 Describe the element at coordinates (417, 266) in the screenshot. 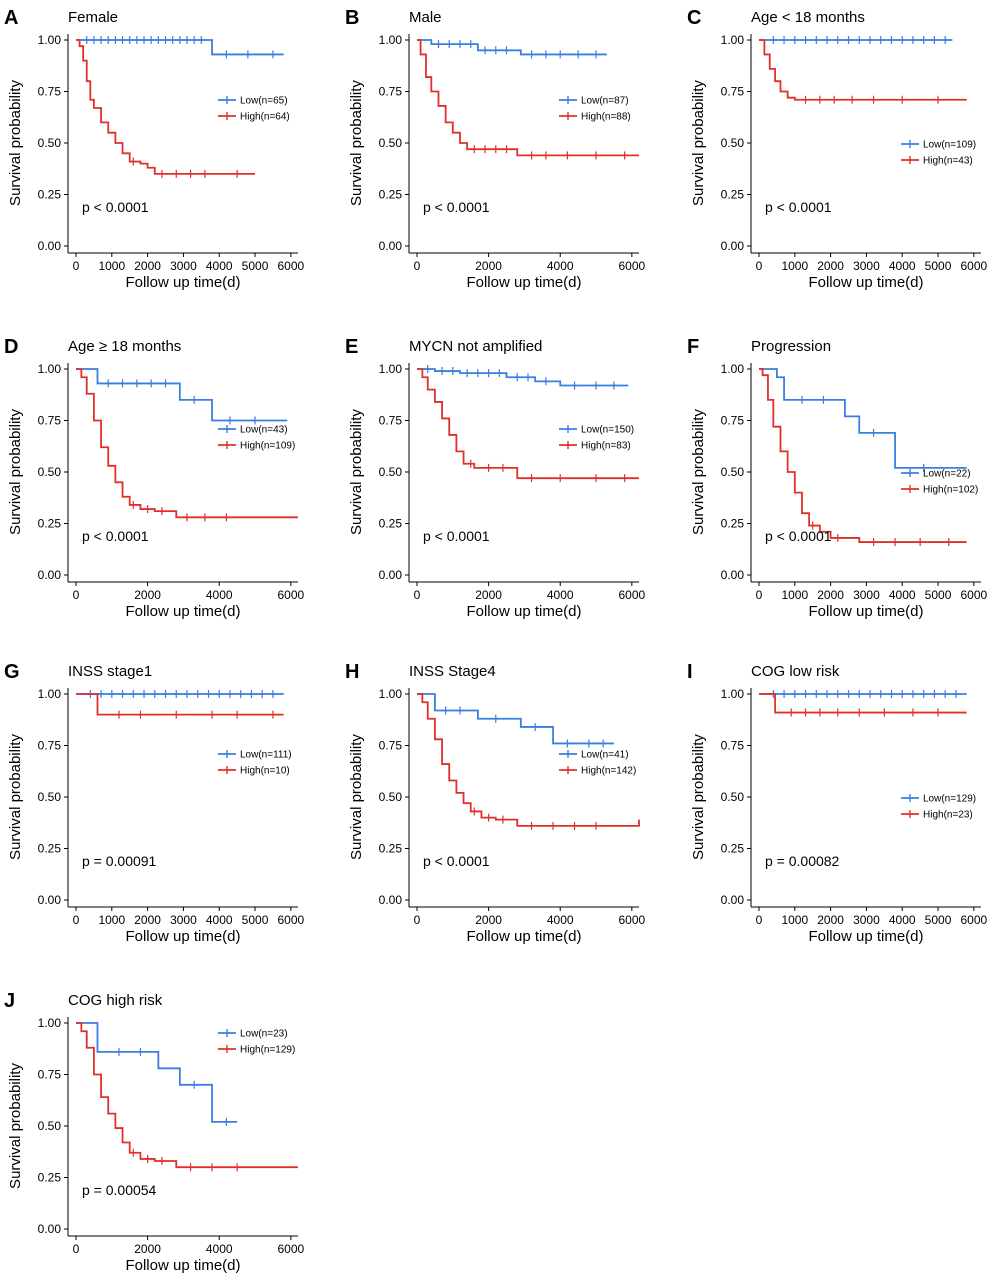

I see `x-tick-label: 0` at that location.